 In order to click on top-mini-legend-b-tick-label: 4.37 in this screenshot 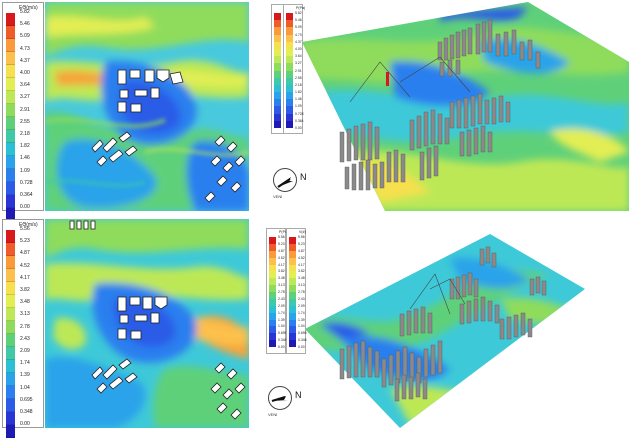, I will do `click(298, 41)`.